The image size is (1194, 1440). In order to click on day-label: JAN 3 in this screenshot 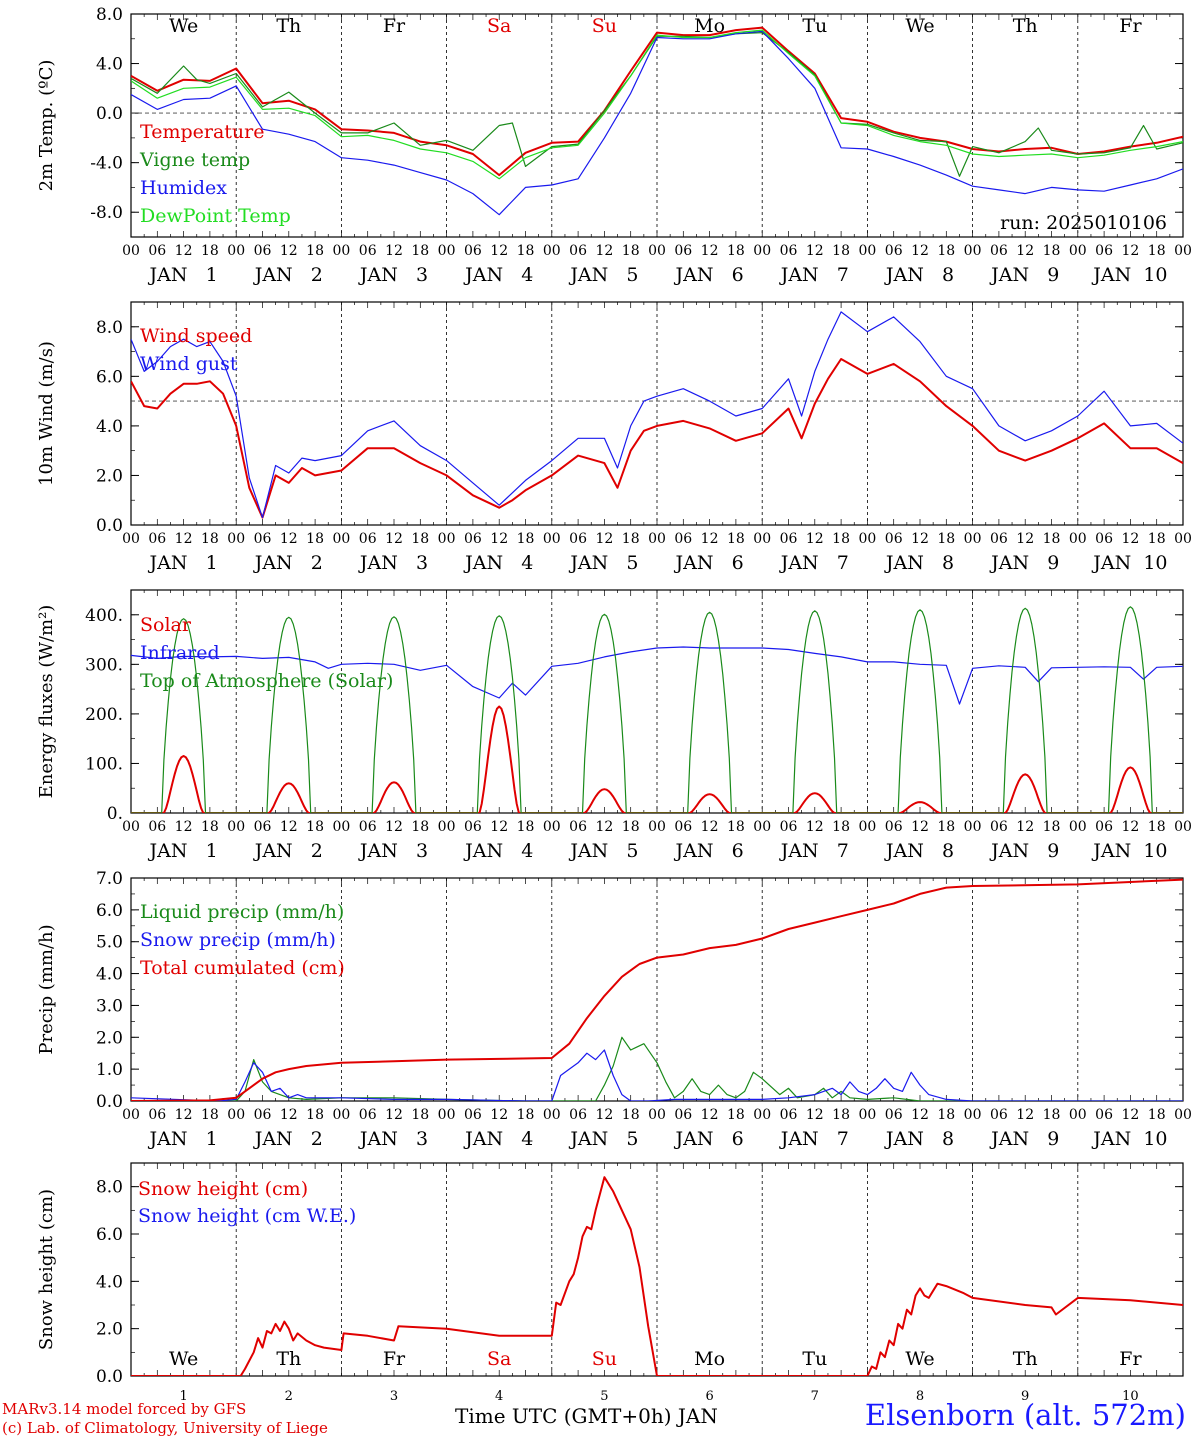, I will do `click(393, 275)`.